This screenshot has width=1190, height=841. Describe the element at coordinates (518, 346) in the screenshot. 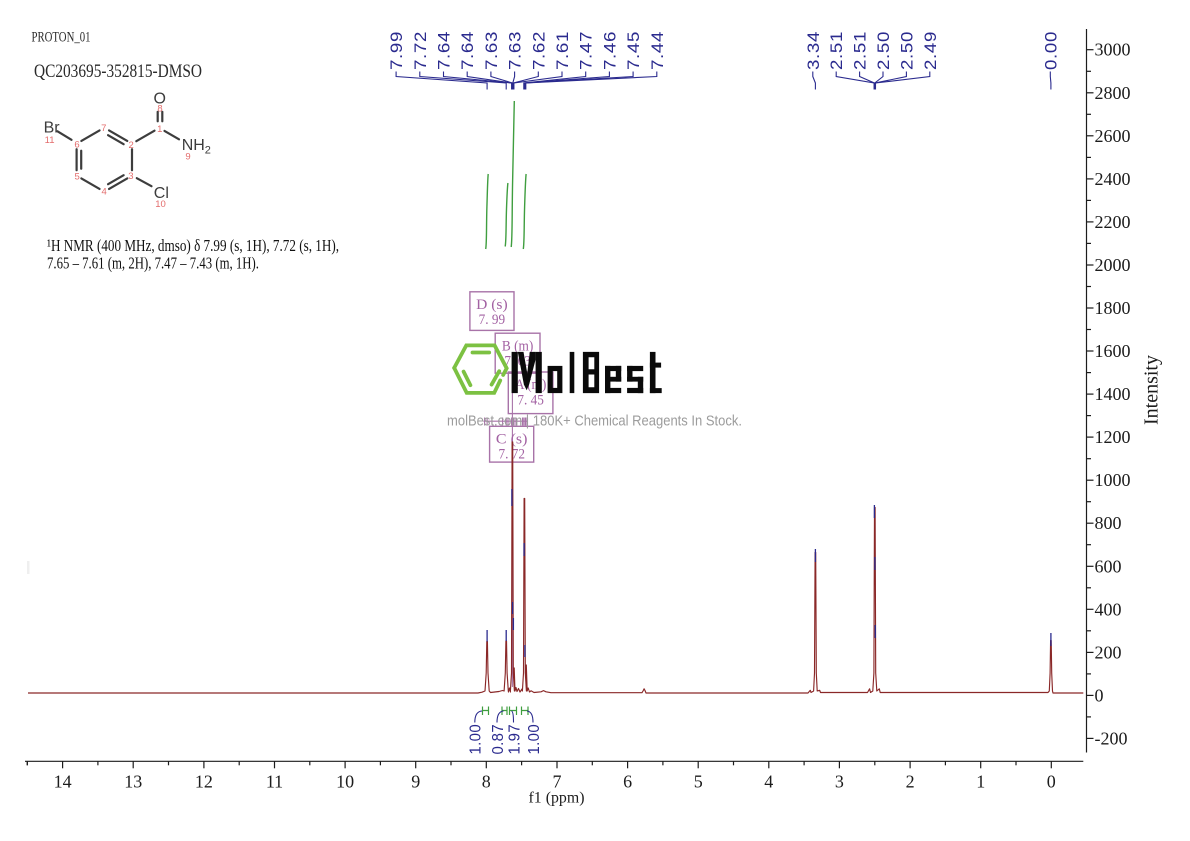

I see `svg-text: B (m)` at that location.